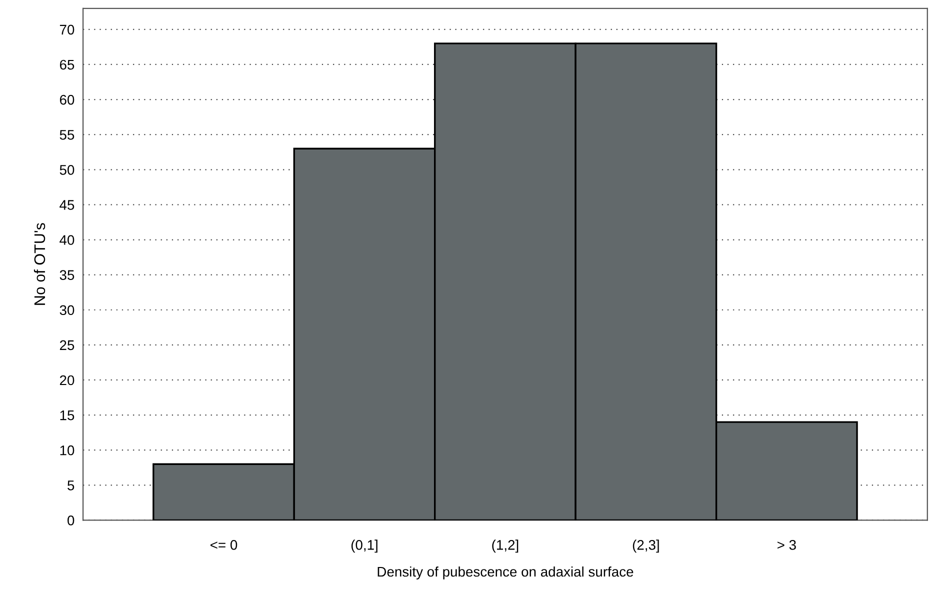 The height and width of the screenshot is (600, 933). What do you see at coordinates (224, 545) in the screenshot?
I see `x-tick-label: <= 0` at bounding box center [224, 545].